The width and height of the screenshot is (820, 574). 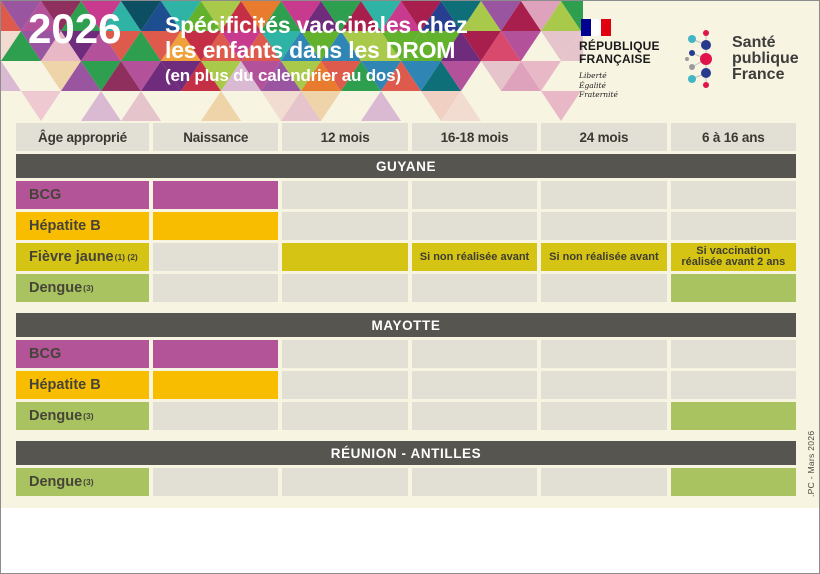 I want to click on vaccine-row: Dengue (3), so click(x=406, y=288).